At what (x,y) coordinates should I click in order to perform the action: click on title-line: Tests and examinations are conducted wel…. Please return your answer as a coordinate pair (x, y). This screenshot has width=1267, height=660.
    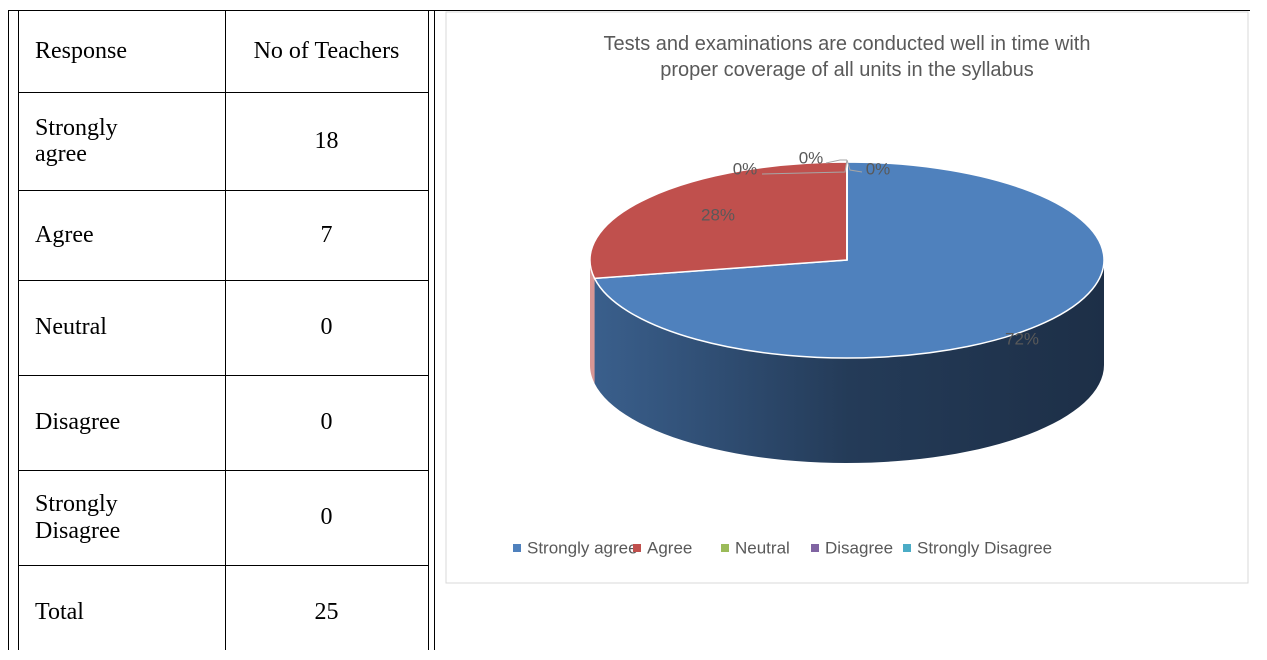
    Looking at the image, I should click on (847, 44).